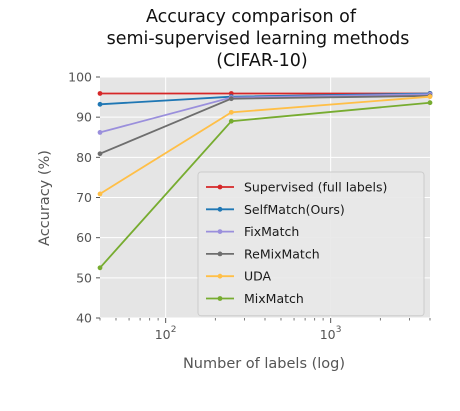  Describe the element at coordinates (282, 253) in the screenshot. I see `legend-label: ReMixMatch` at that location.